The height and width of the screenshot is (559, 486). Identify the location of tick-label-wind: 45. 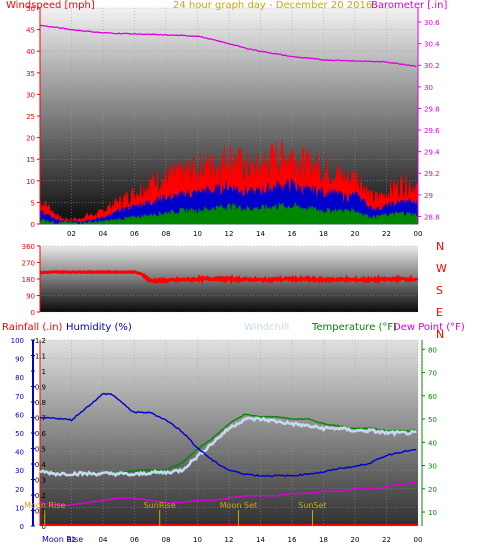
(30, 31).